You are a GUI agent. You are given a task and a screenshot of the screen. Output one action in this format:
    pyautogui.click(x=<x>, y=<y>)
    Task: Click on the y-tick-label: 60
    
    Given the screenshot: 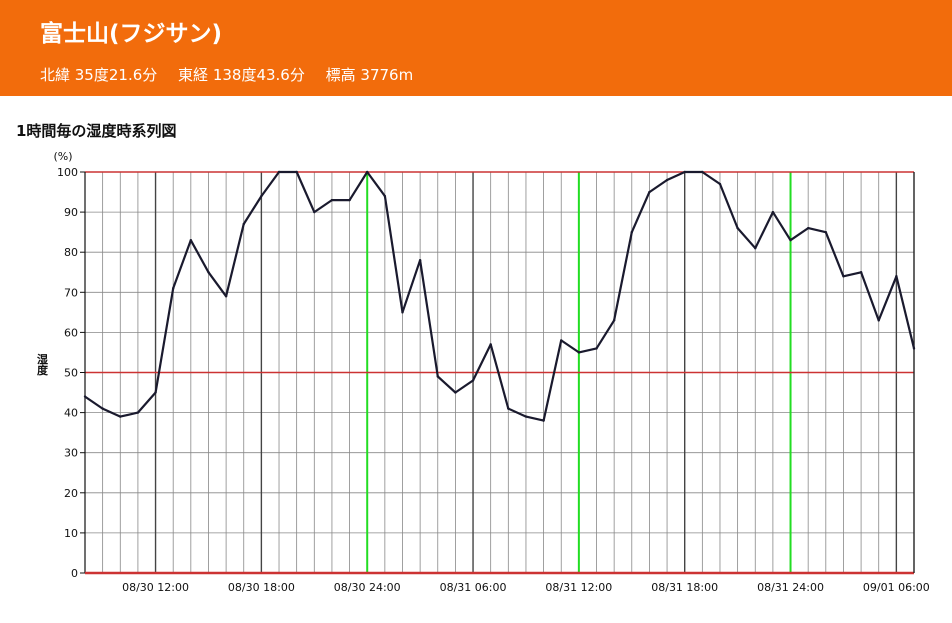 What is the action you would take?
    pyautogui.click(x=71, y=332)
    